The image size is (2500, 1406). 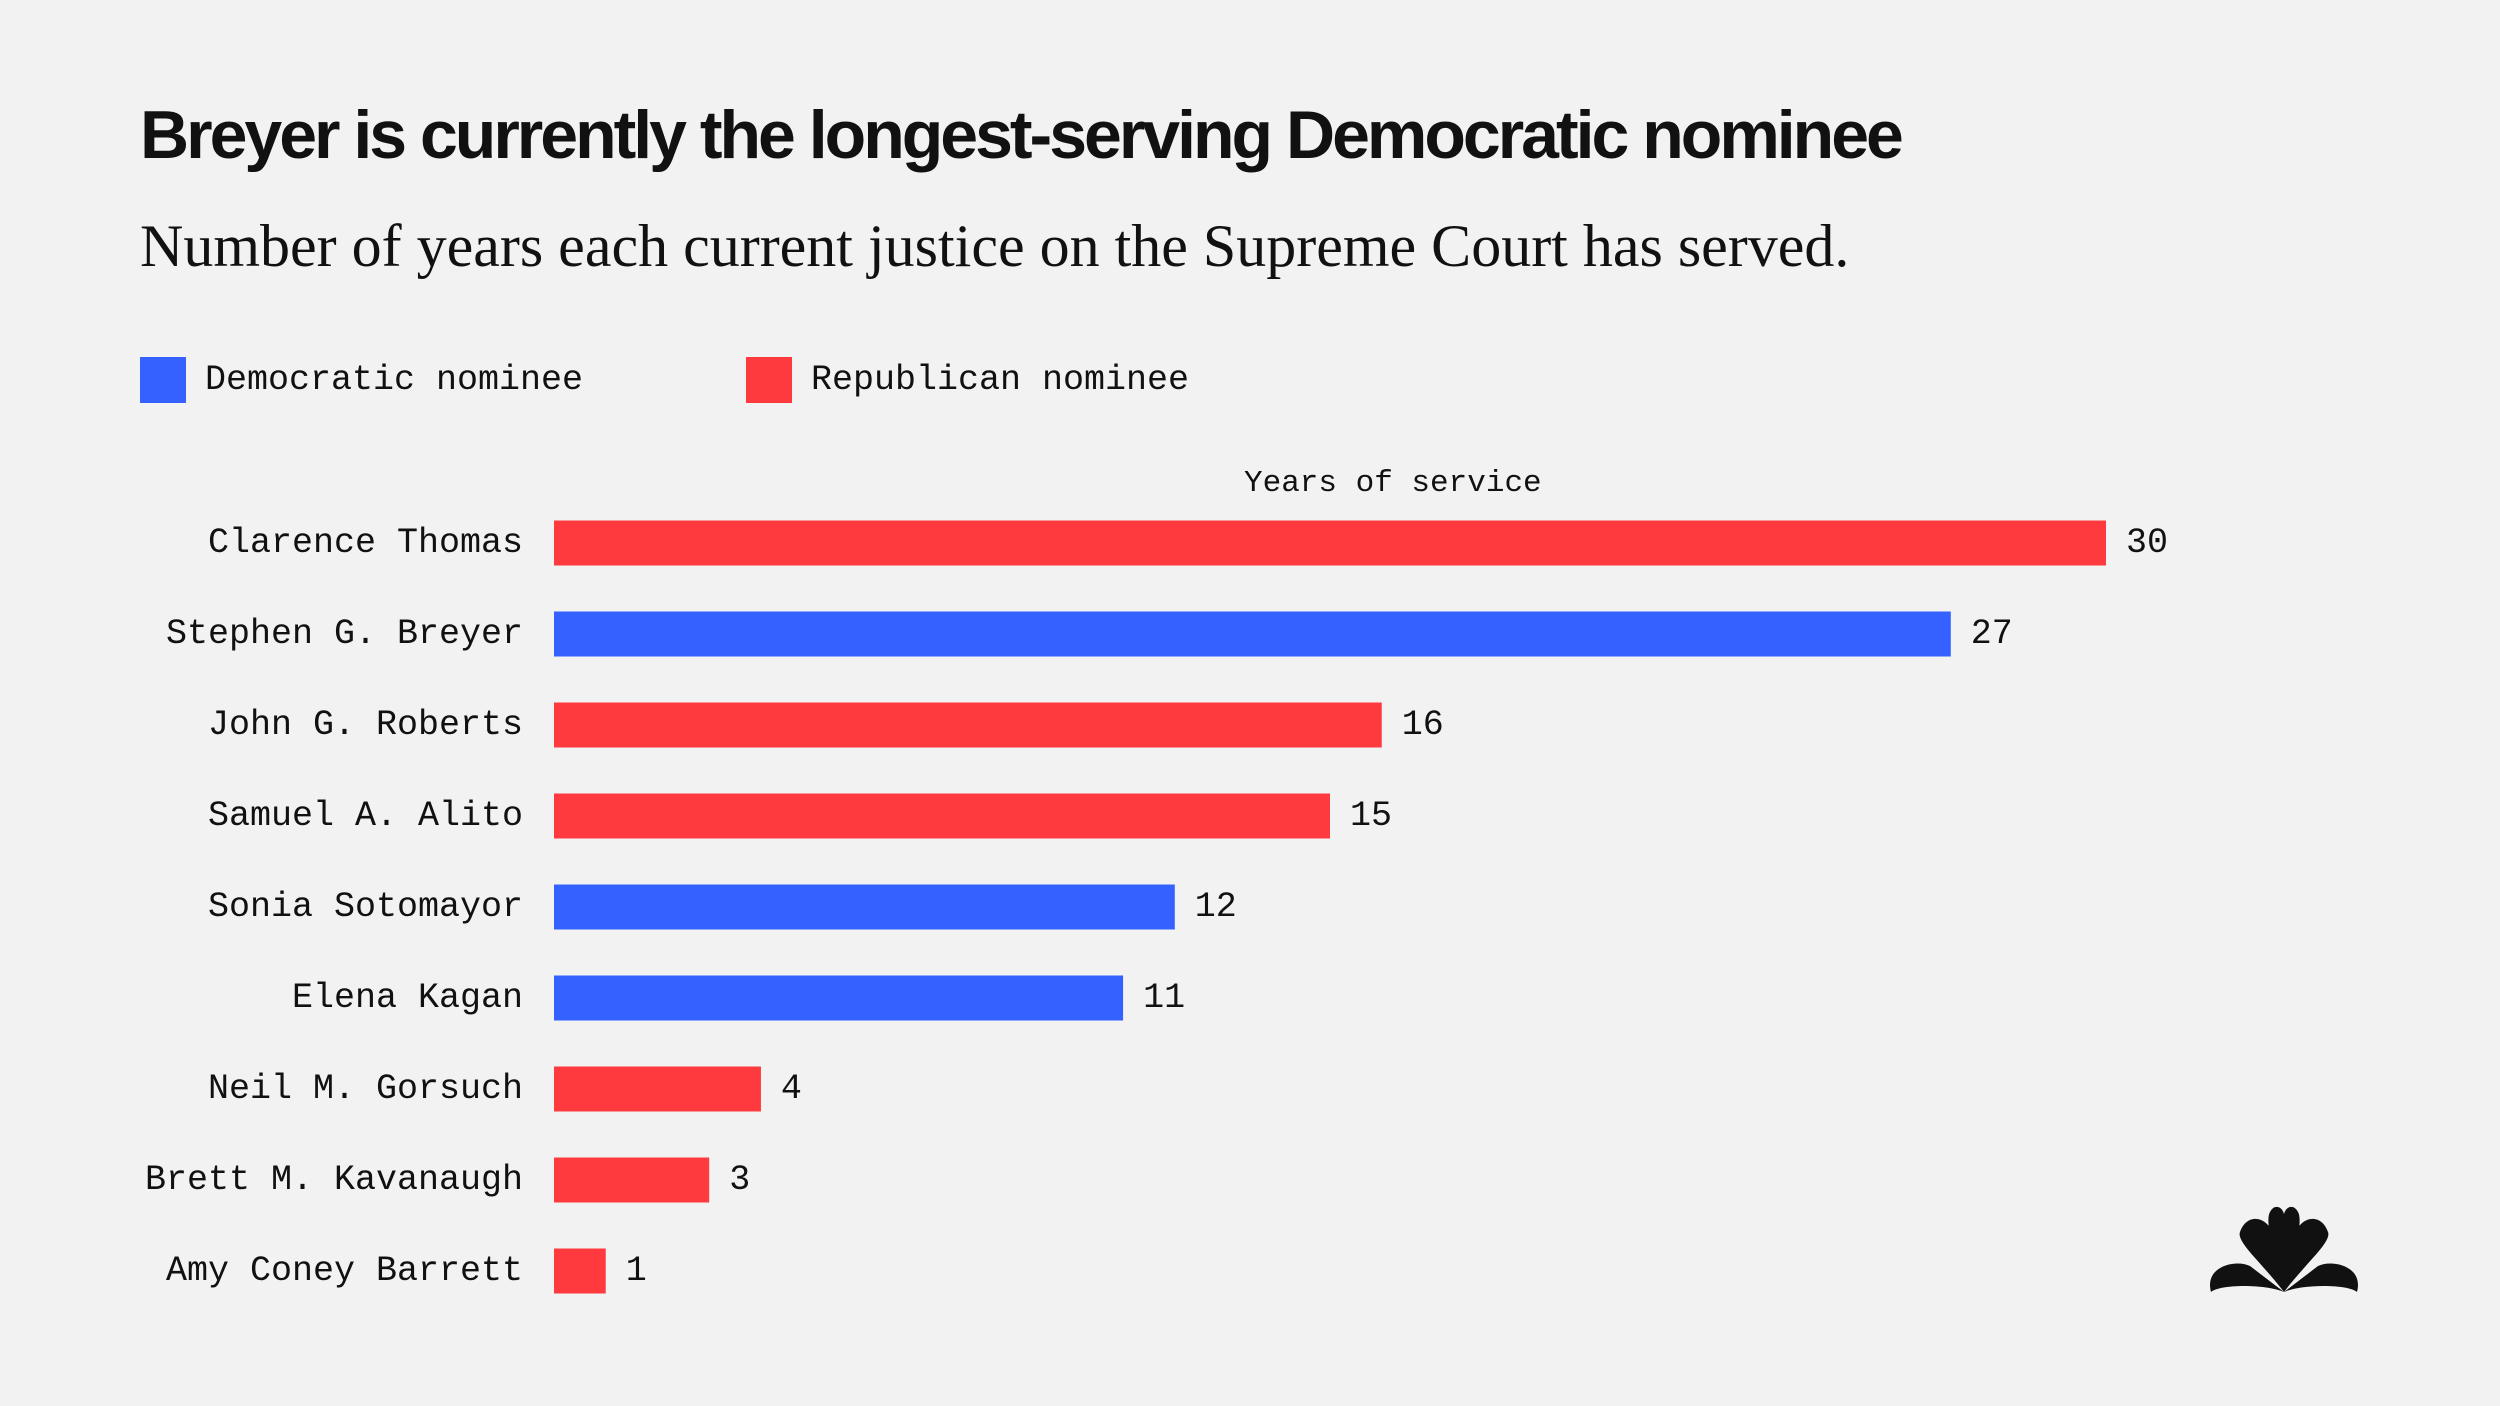 What do you see at coordinates (791, 1089) in the screenshot?
I see `value-label-neil-m-gorsuch: 4` at bounding box center [791, 1089].